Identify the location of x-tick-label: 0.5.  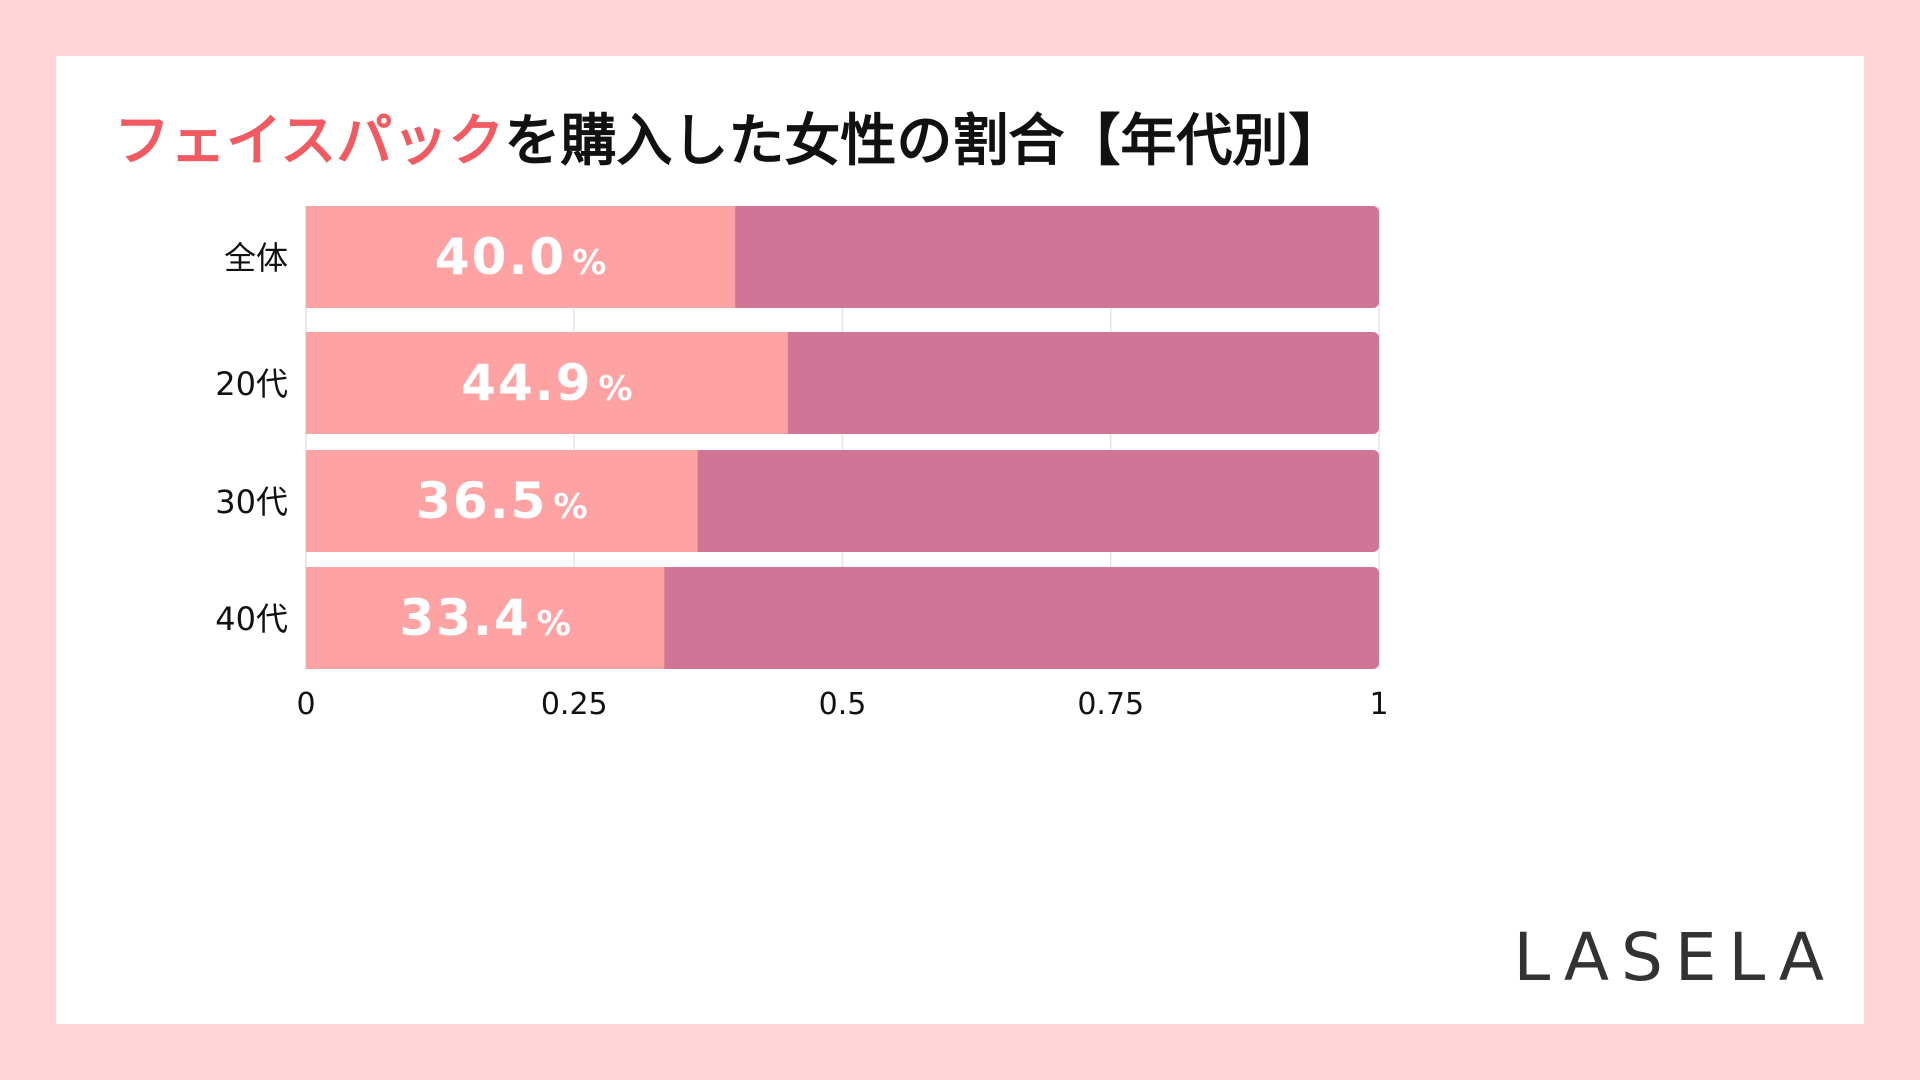
(843, 704).